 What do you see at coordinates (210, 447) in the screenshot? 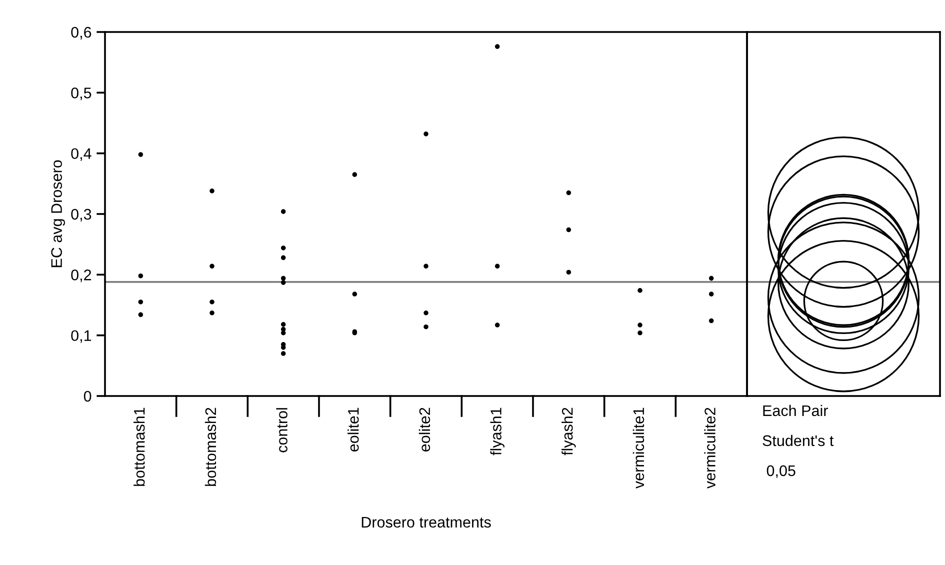
I see `x-tick-label: bottomash2` at bounding box center [210, 447].